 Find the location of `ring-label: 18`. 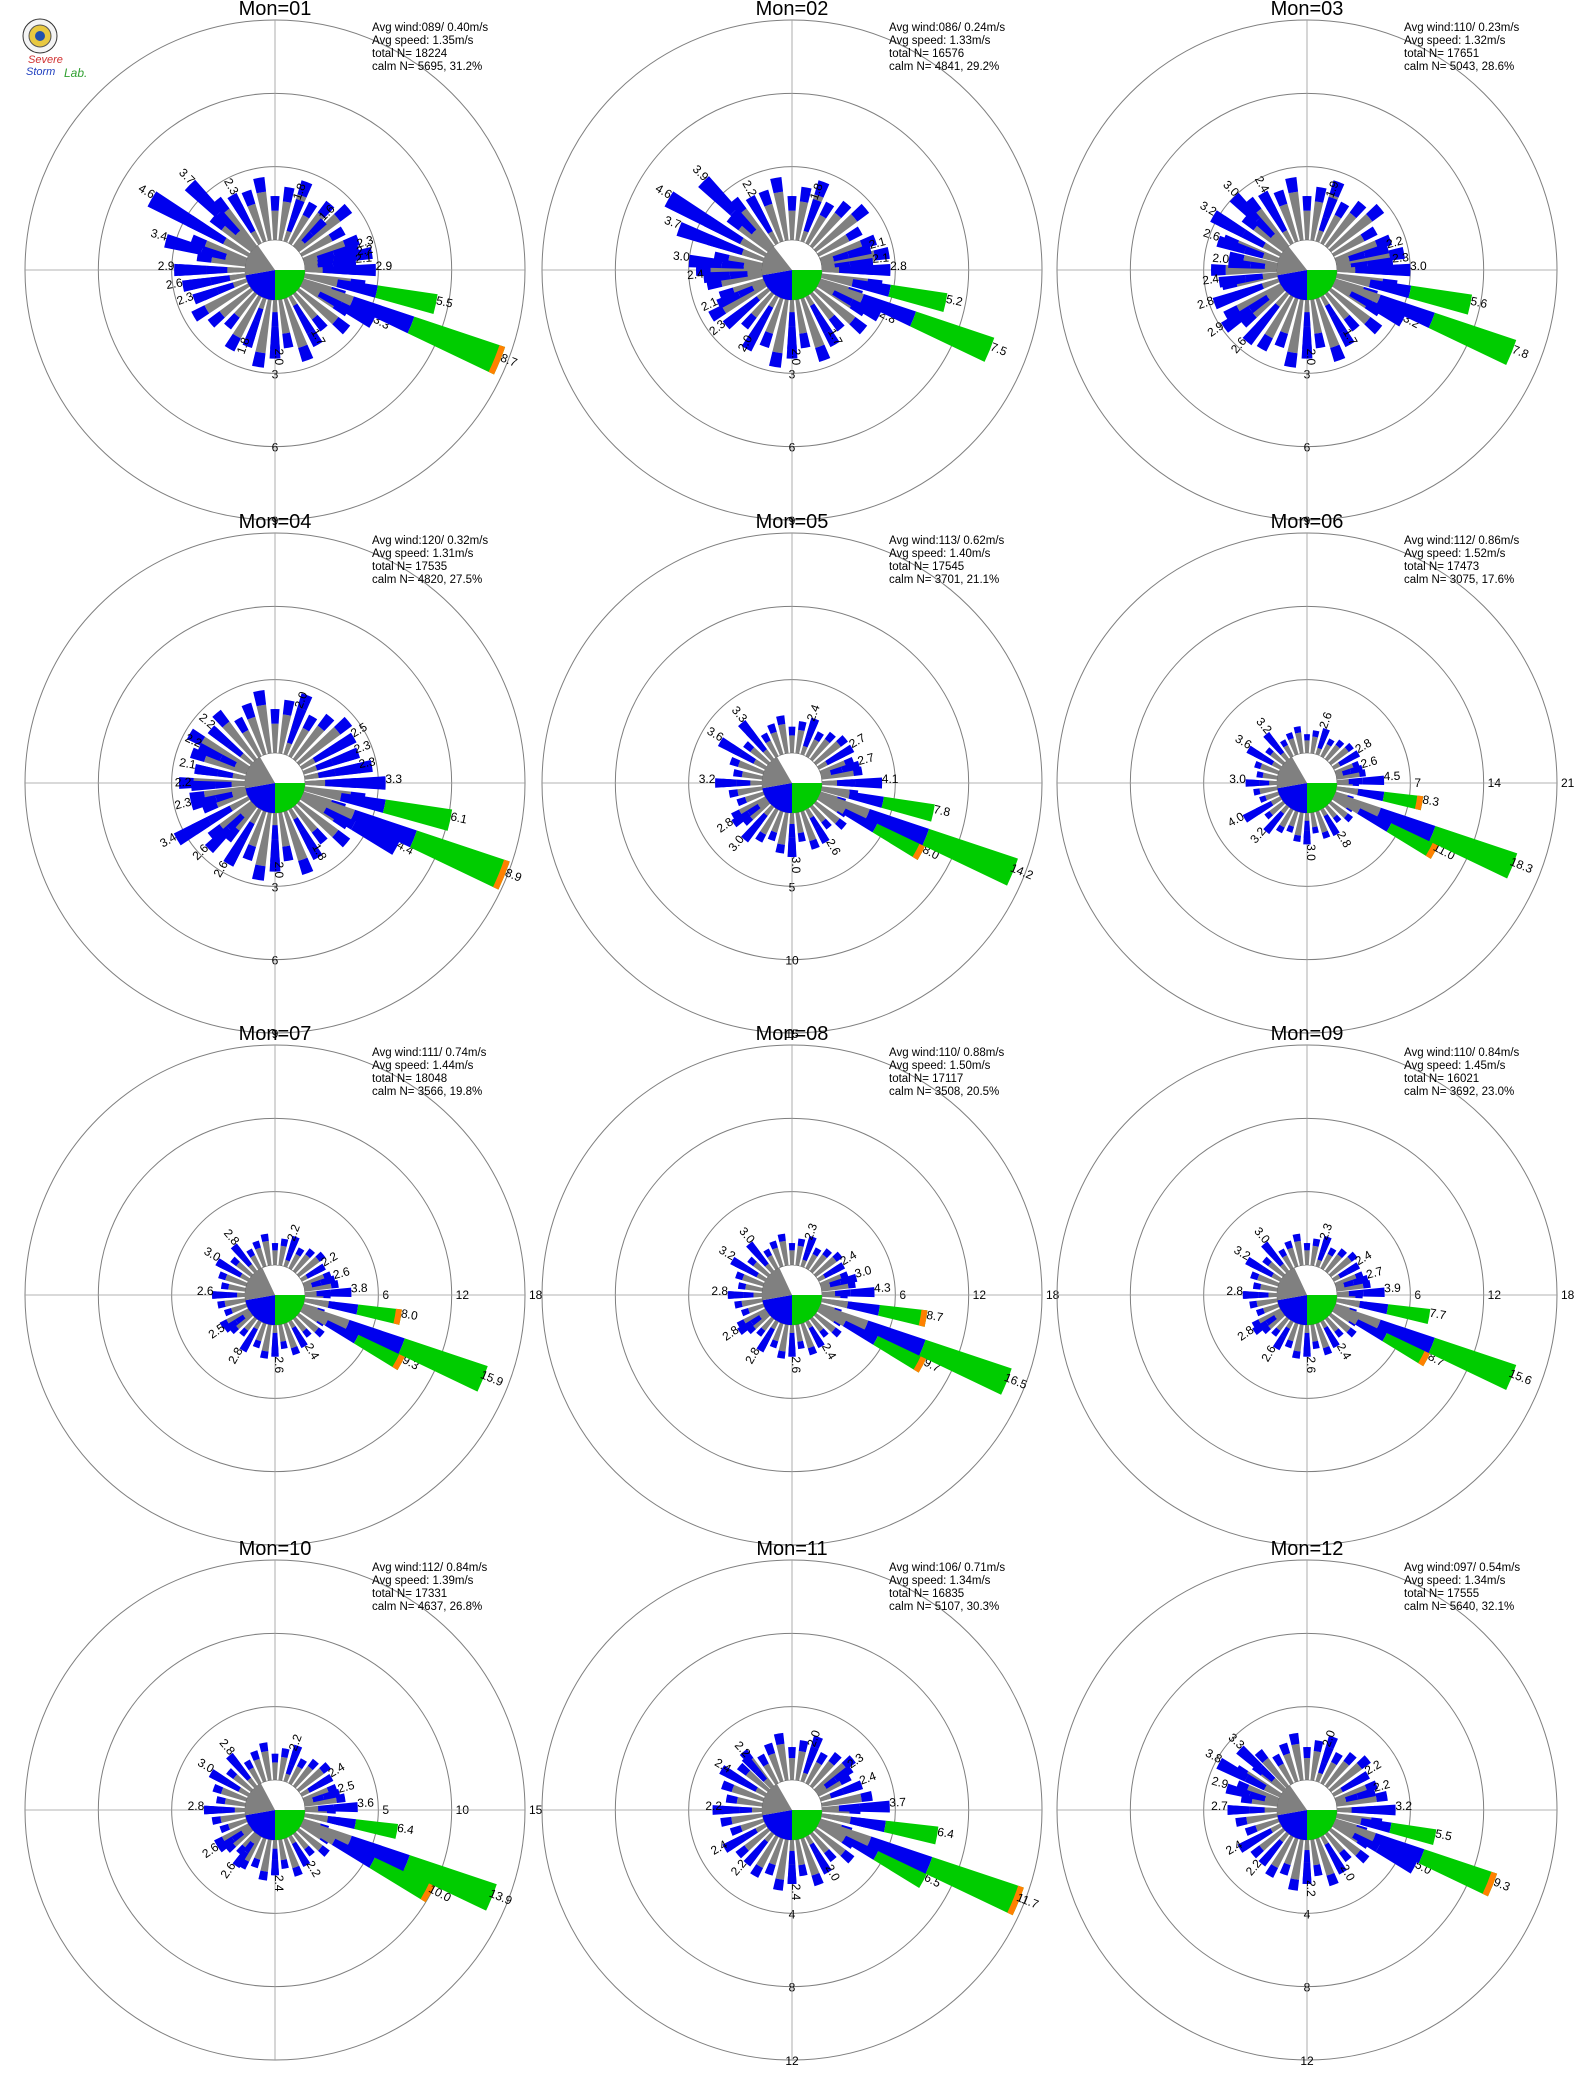

ring-label: 18 is located at coordinates (536, 1295).